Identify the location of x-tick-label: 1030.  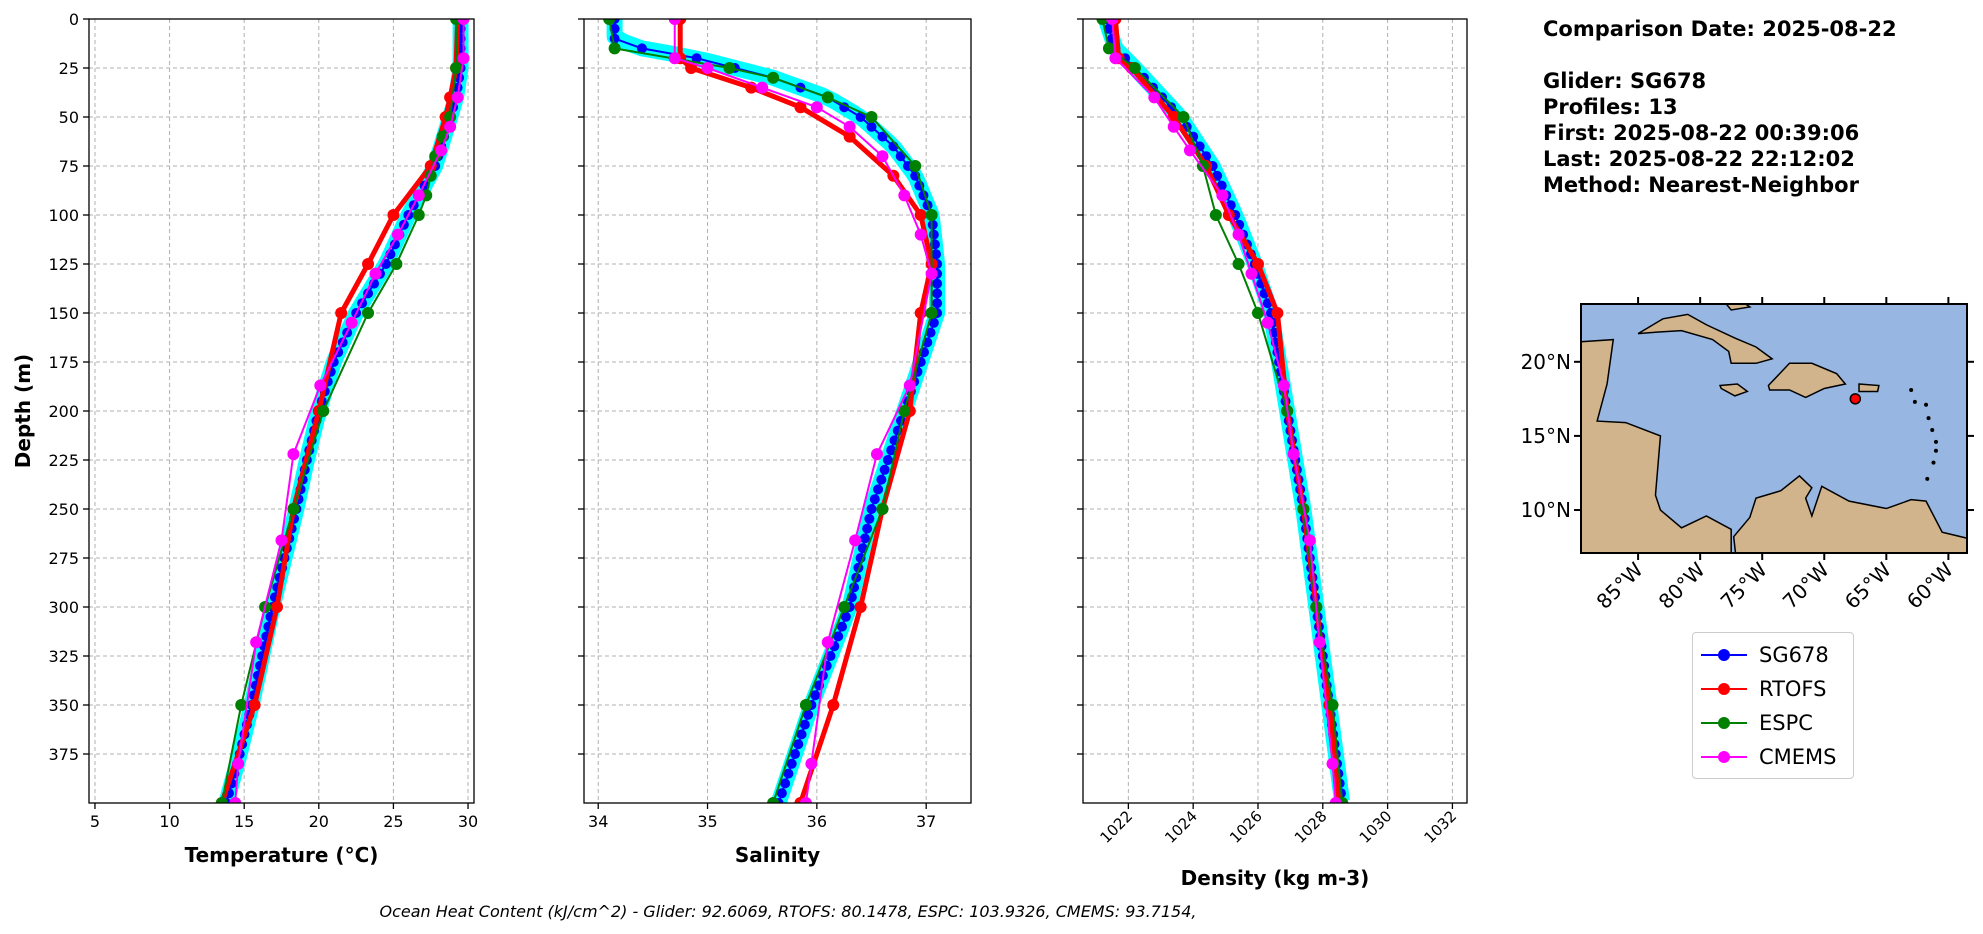
(1376, 827).